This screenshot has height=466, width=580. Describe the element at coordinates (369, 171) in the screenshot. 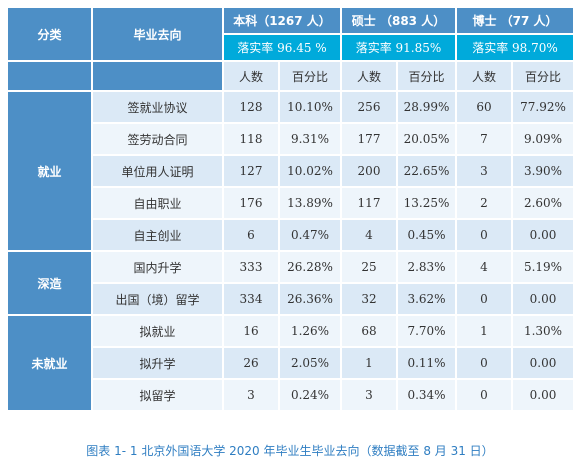

I see `value-cell: 200` at that location.